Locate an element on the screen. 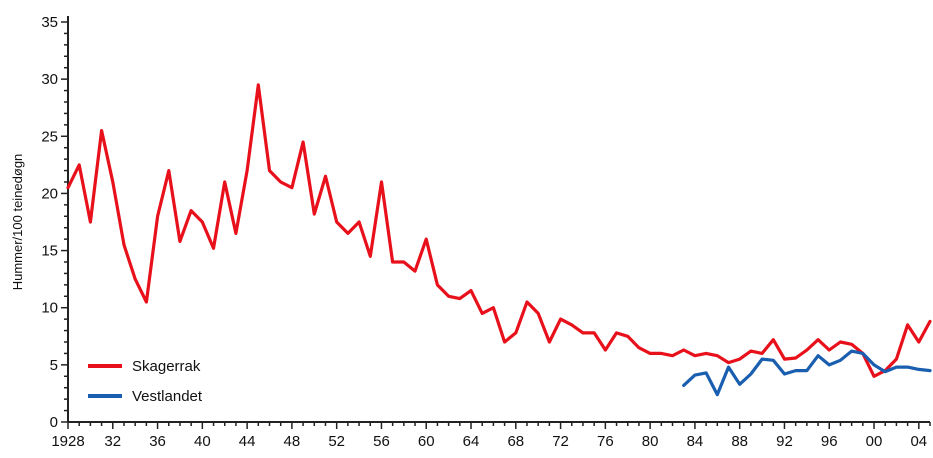  x-tick-label: 56 is located at coordinates (381, 441).